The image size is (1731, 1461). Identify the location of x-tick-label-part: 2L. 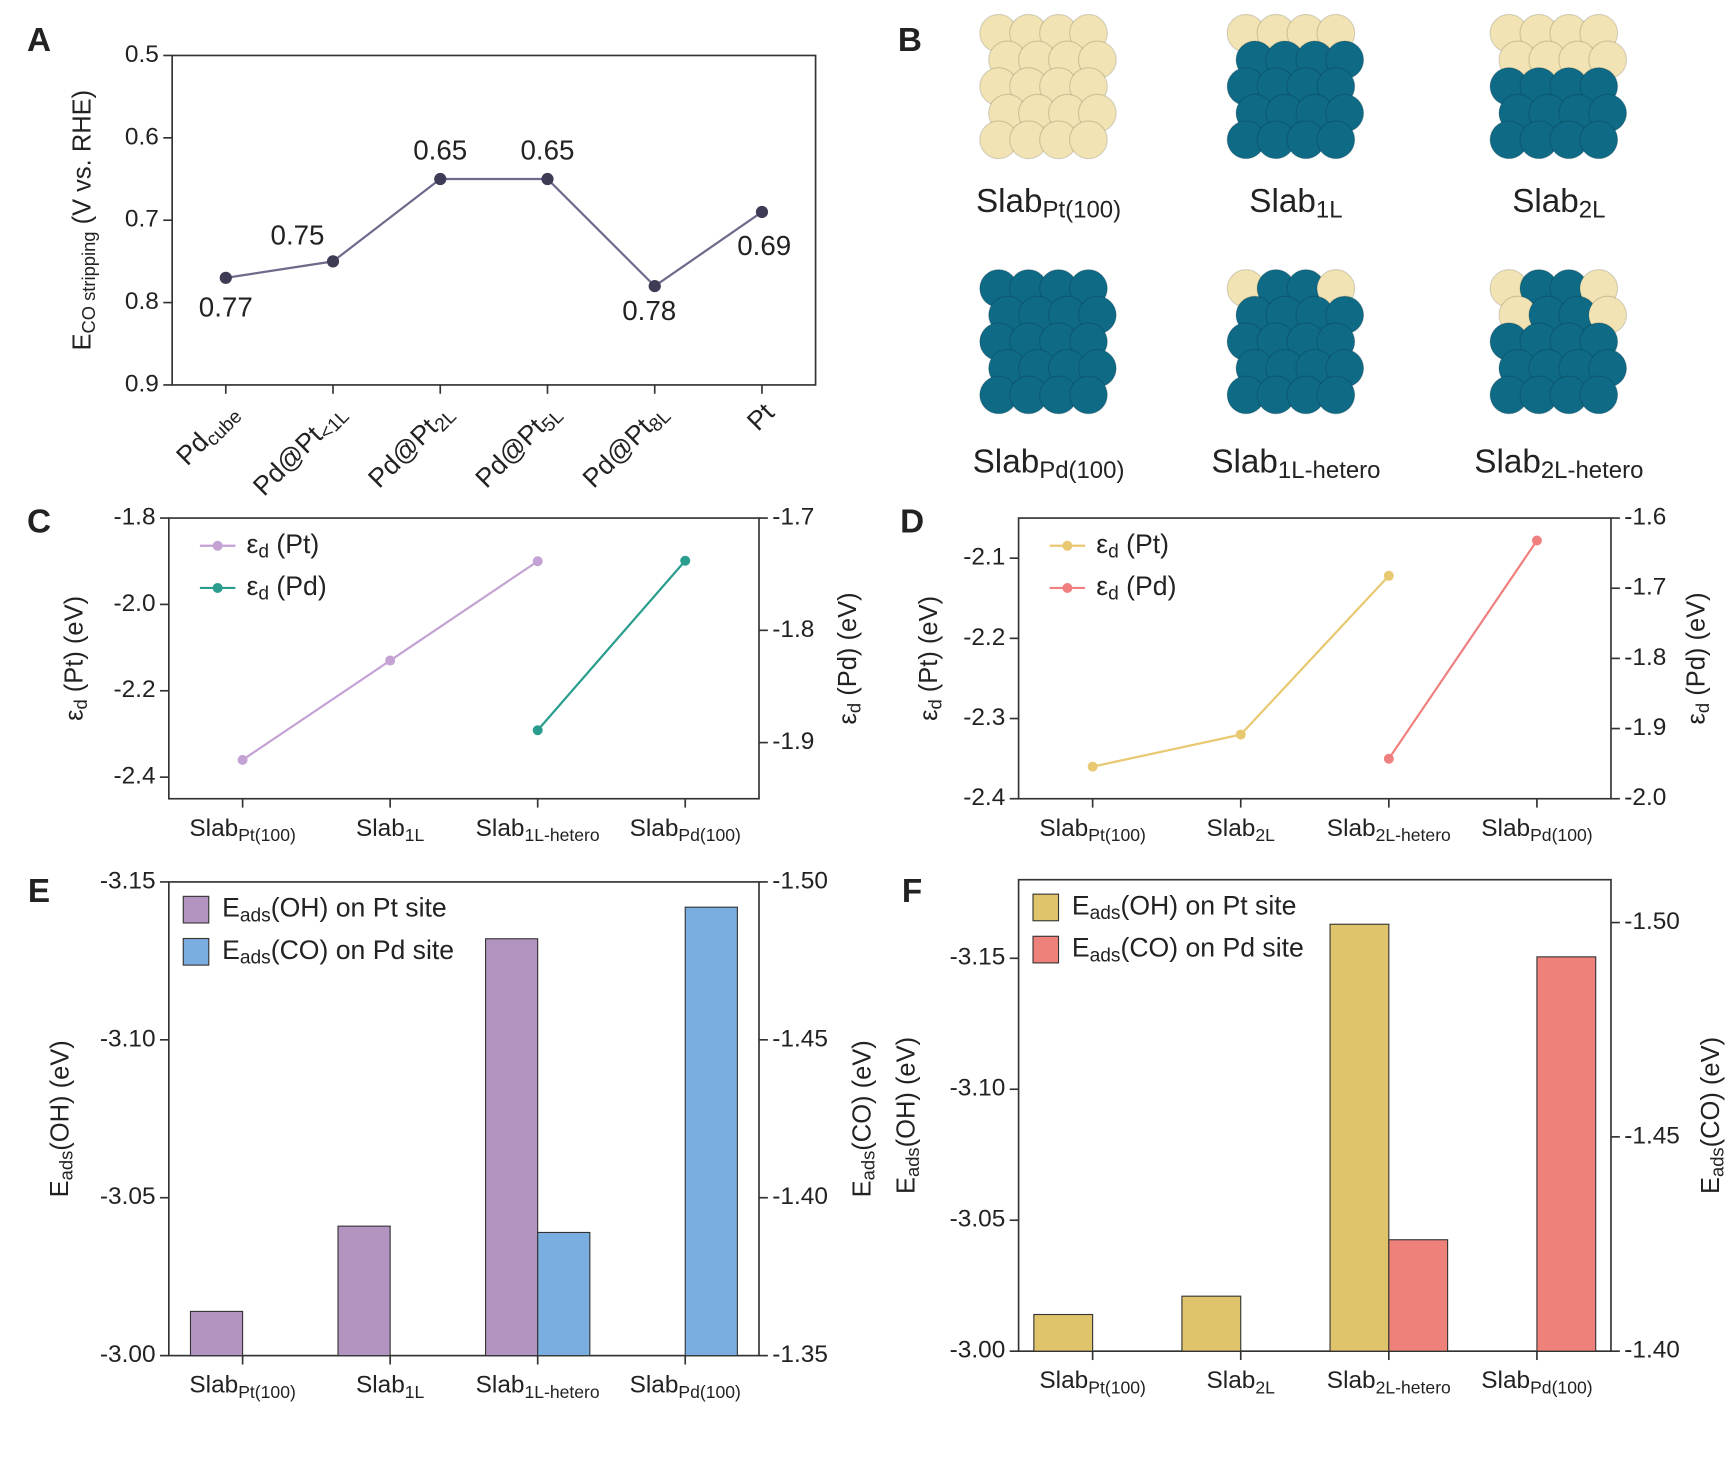
(1265, 1387).